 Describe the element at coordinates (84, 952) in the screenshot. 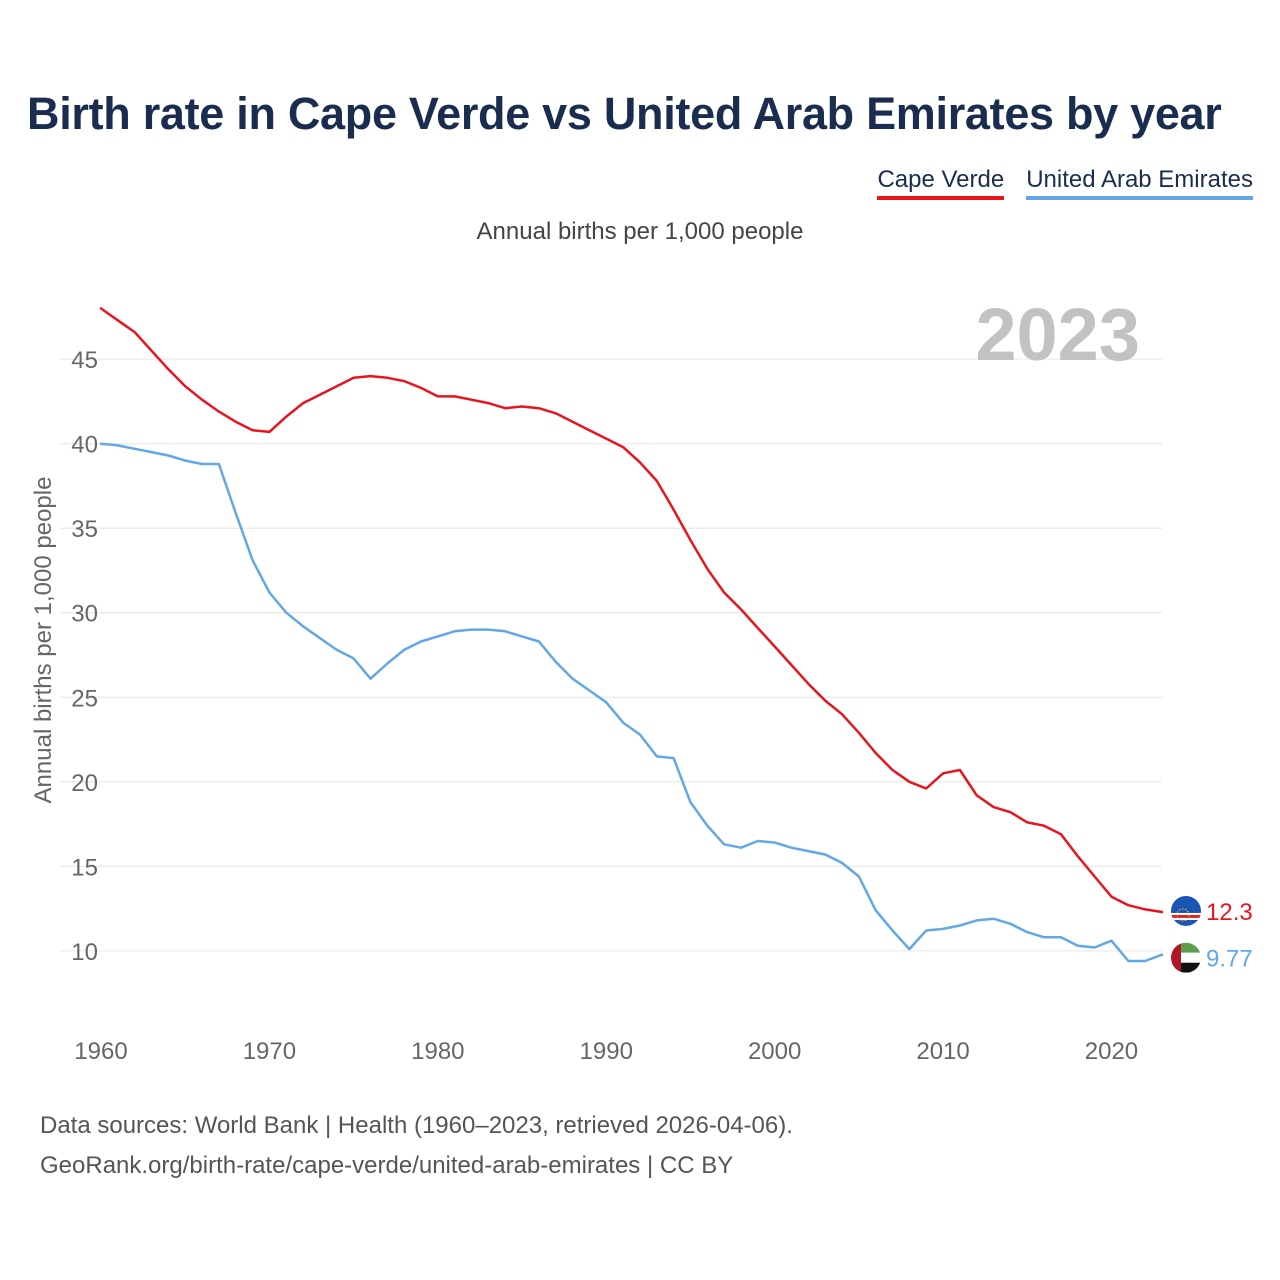

I see `y-tick-label: 10` at that location.